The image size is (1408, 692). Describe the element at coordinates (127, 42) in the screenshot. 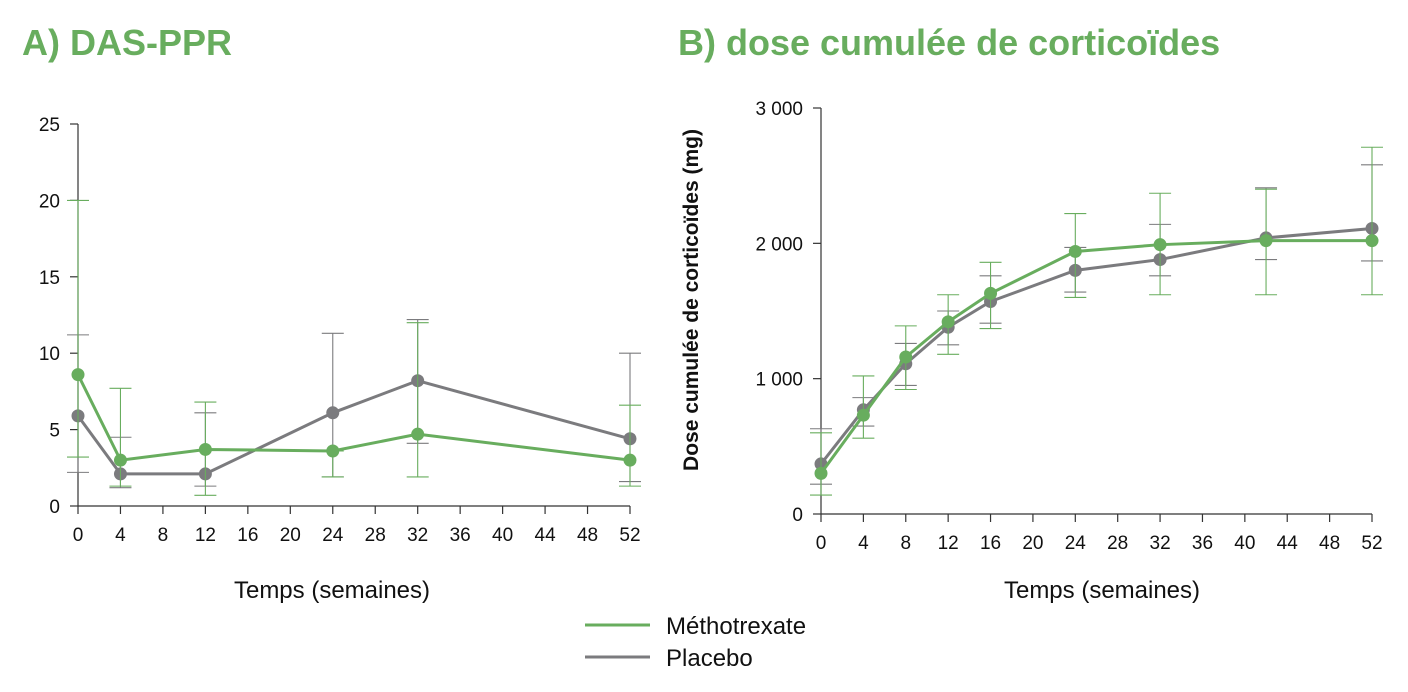

I see `chart-title: A) DAS-PPR` at that location.